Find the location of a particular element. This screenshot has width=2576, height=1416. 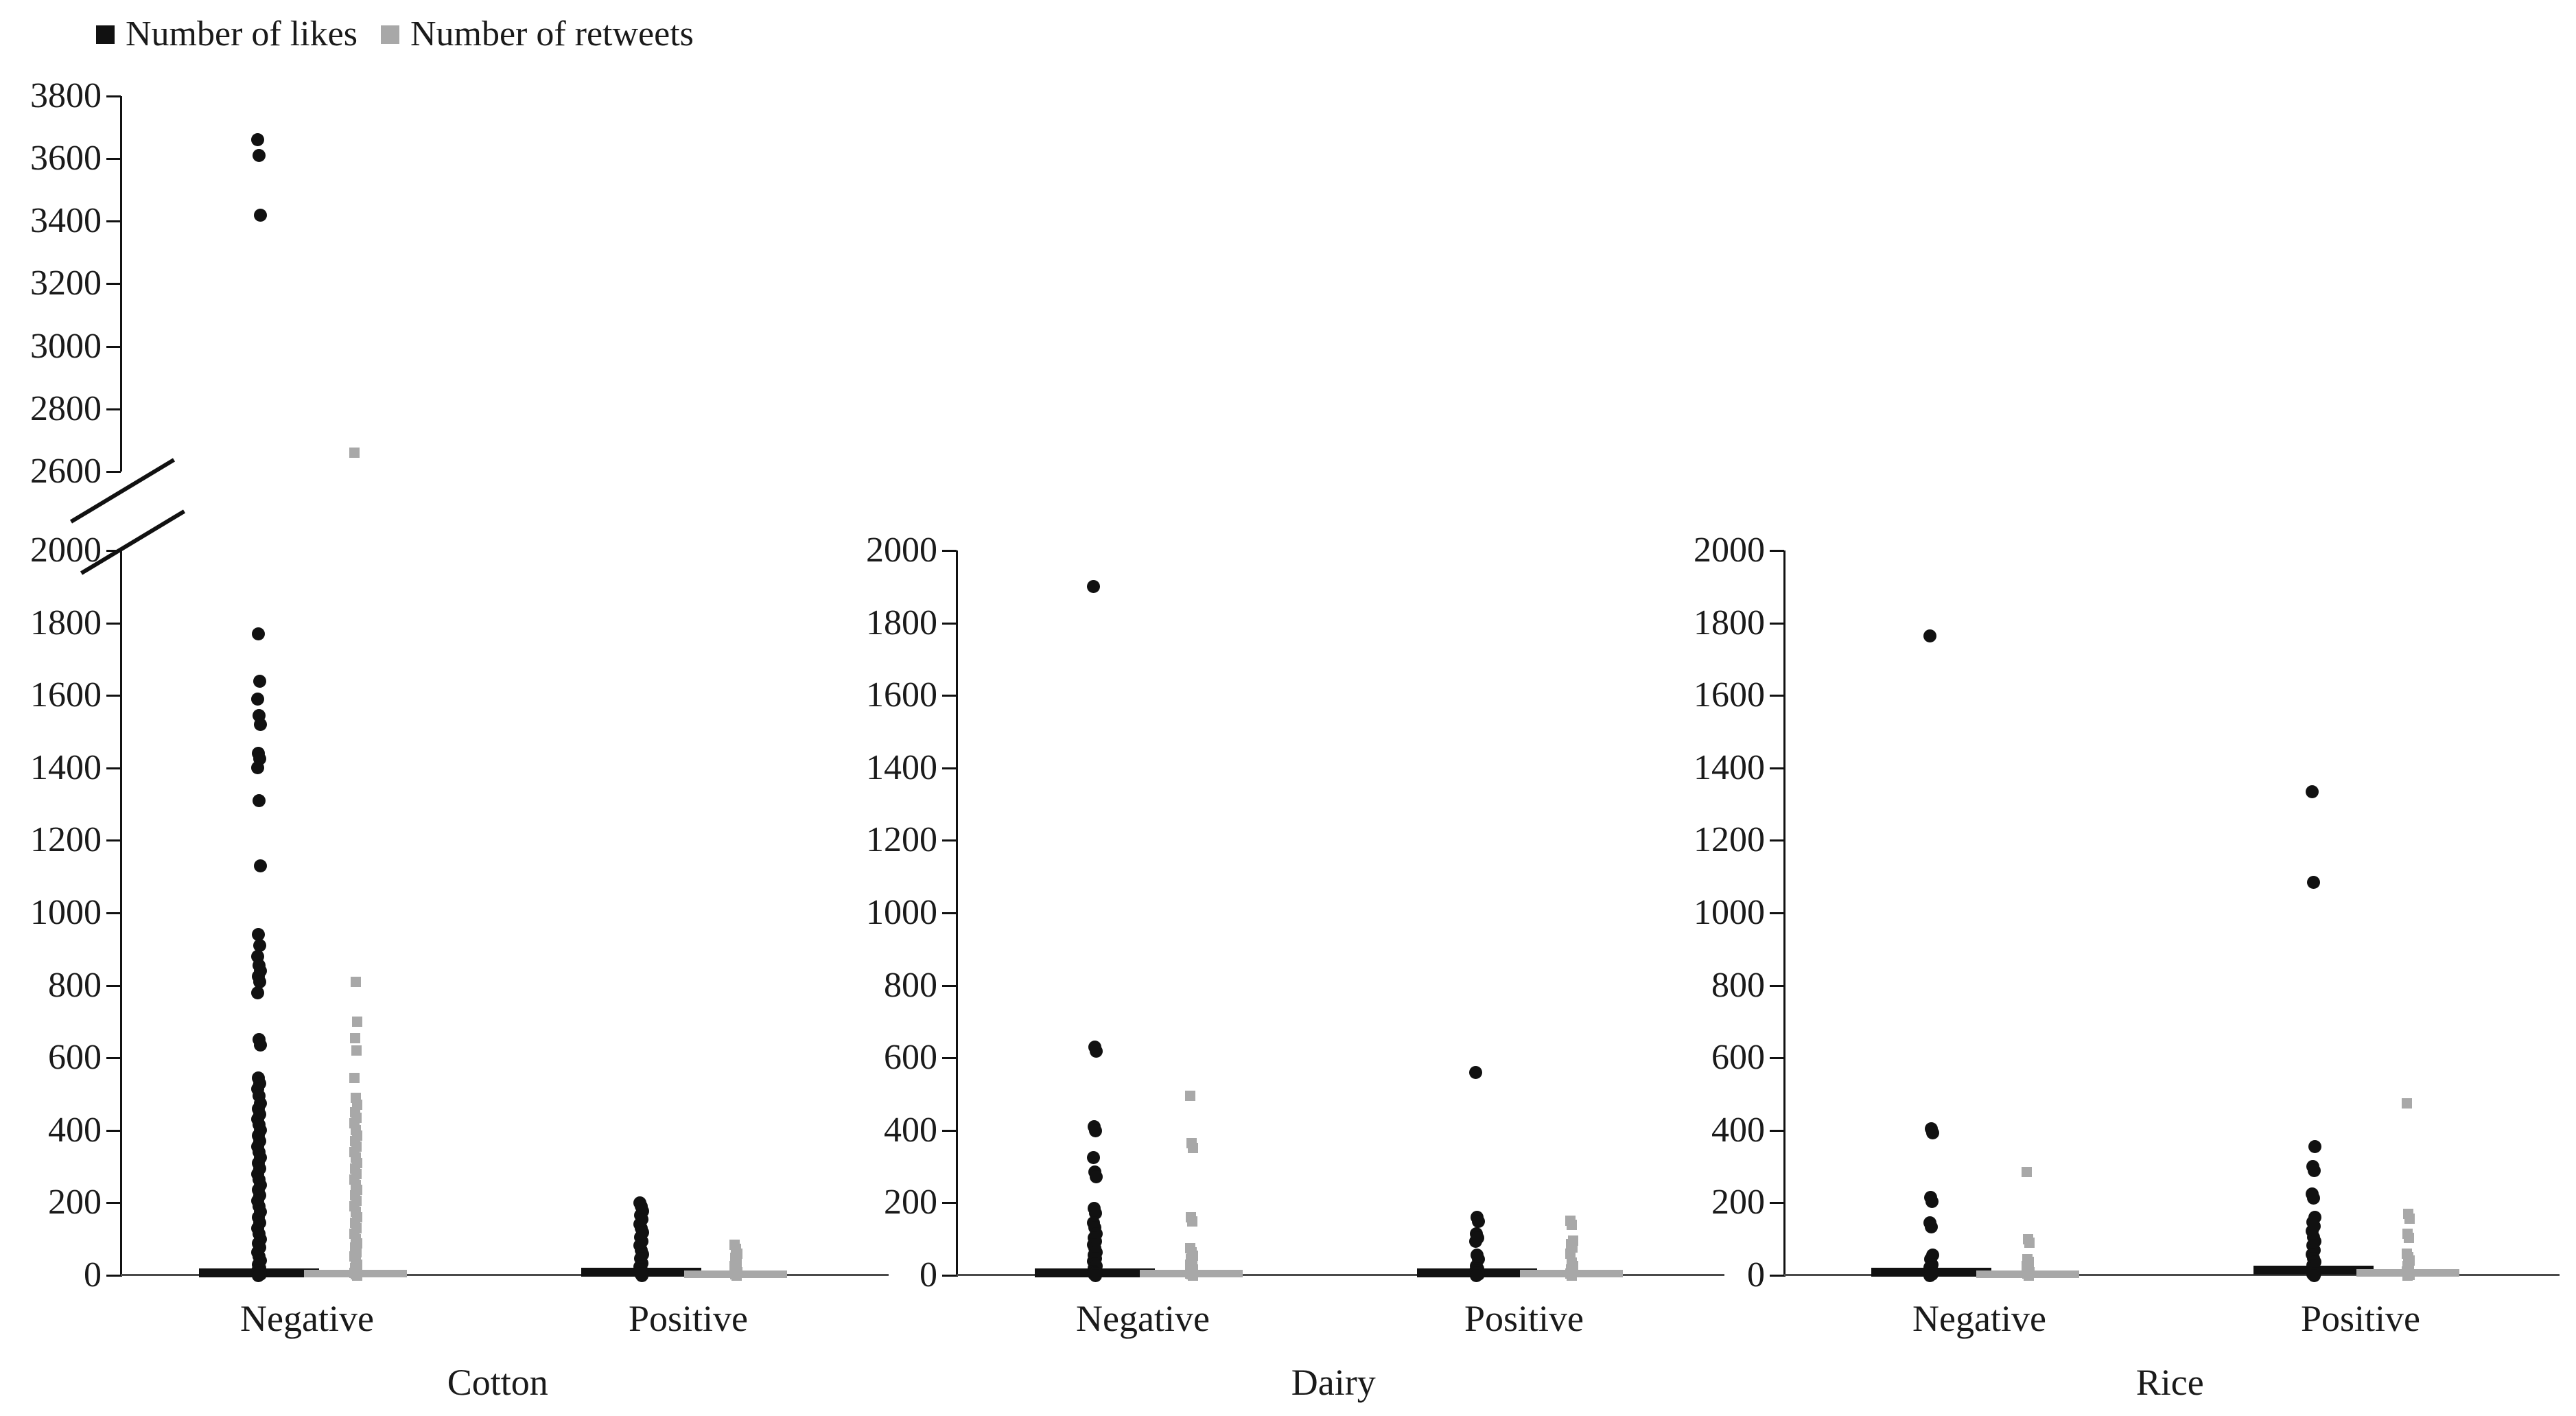

y-axis-tick-label: 3600 is located at coordinates (66, 158).